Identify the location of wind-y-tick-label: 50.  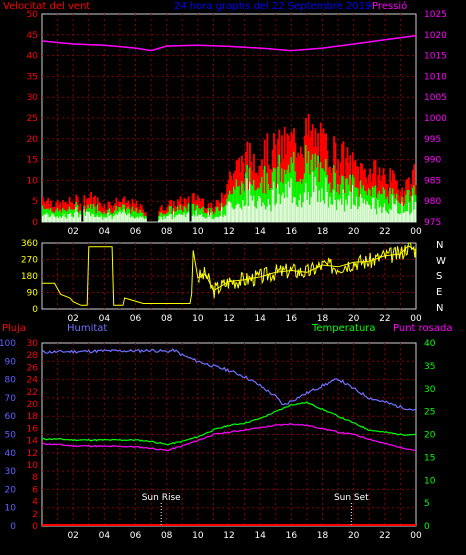
(33, 15).